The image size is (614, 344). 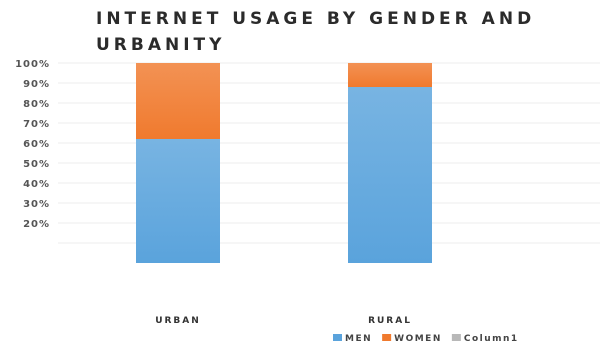 I want to click on bar-women-urban, so click(x=178, y=101).